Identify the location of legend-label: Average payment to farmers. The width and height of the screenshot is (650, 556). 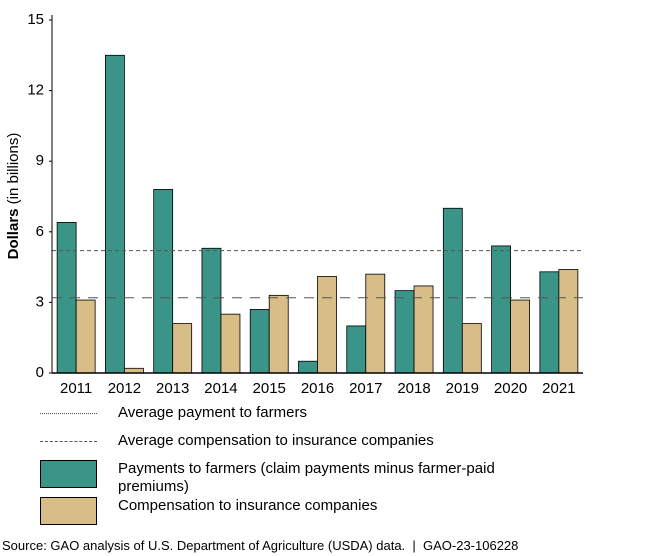
(212, 412).